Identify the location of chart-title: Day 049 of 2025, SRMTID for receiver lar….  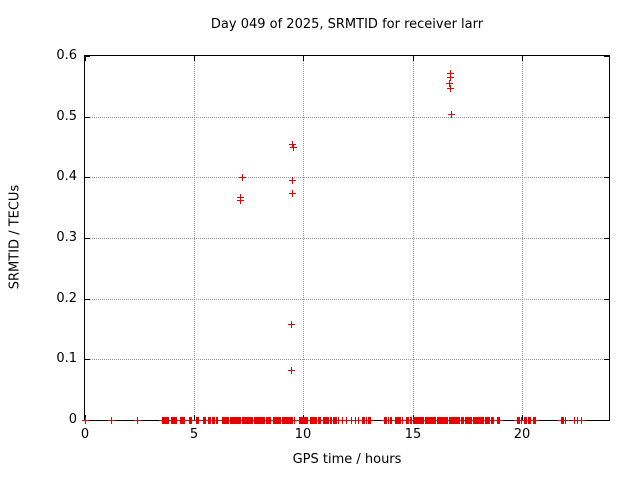
(347, 24).